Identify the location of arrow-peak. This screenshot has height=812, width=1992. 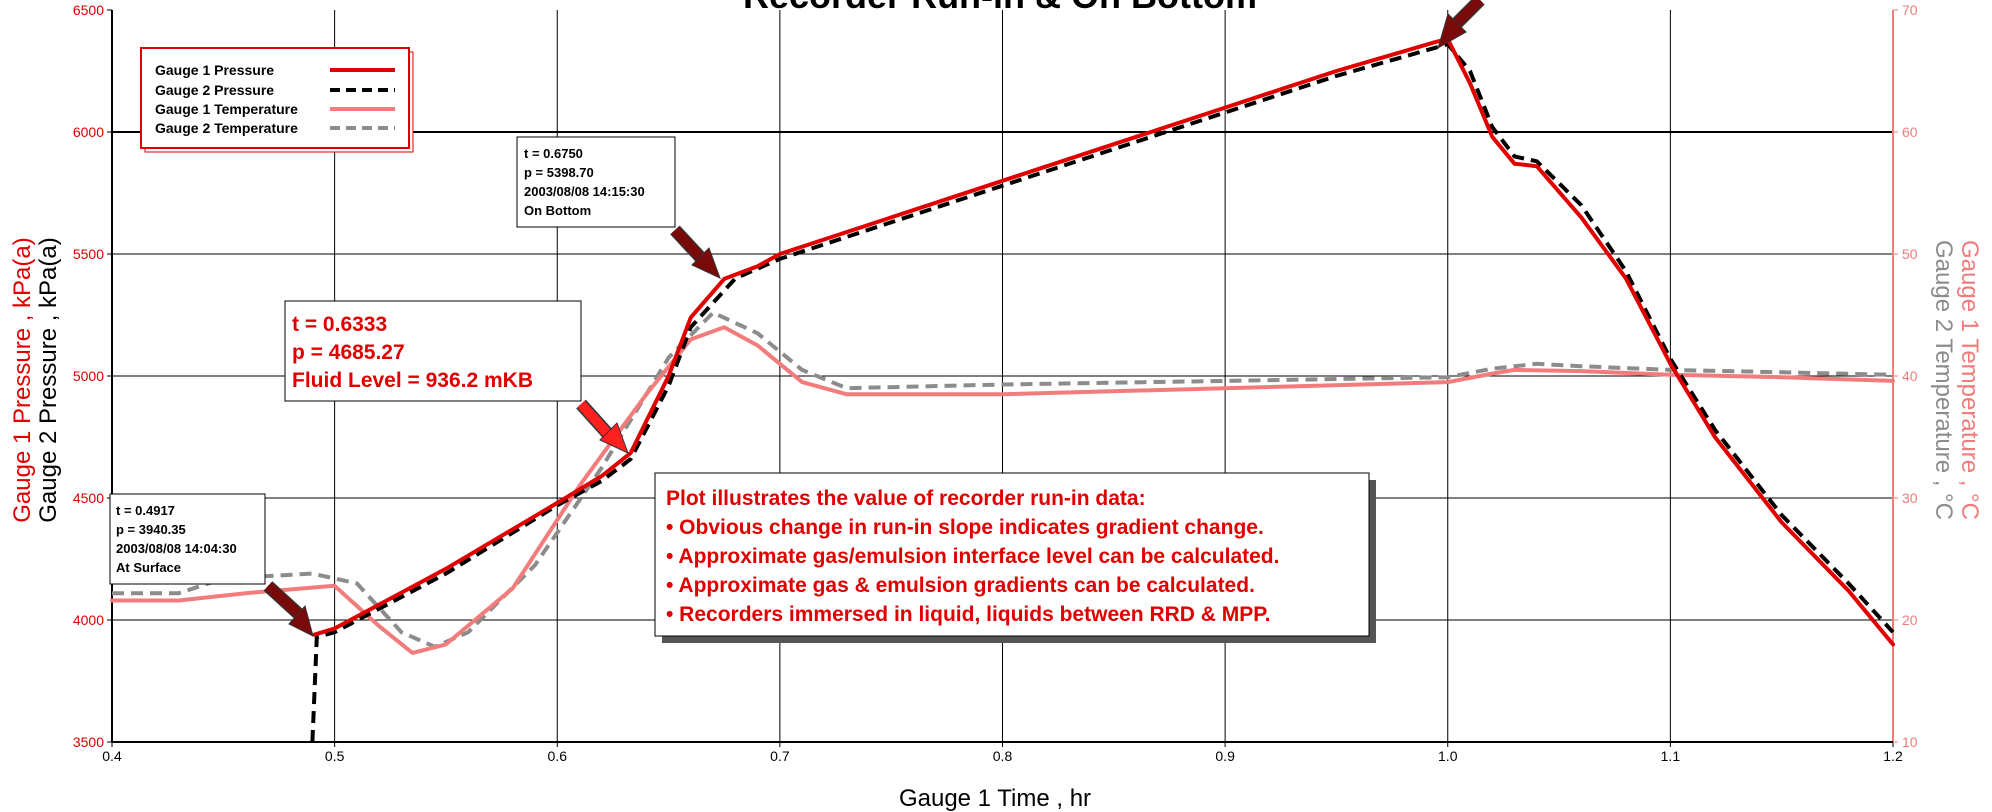
(1461, 25).